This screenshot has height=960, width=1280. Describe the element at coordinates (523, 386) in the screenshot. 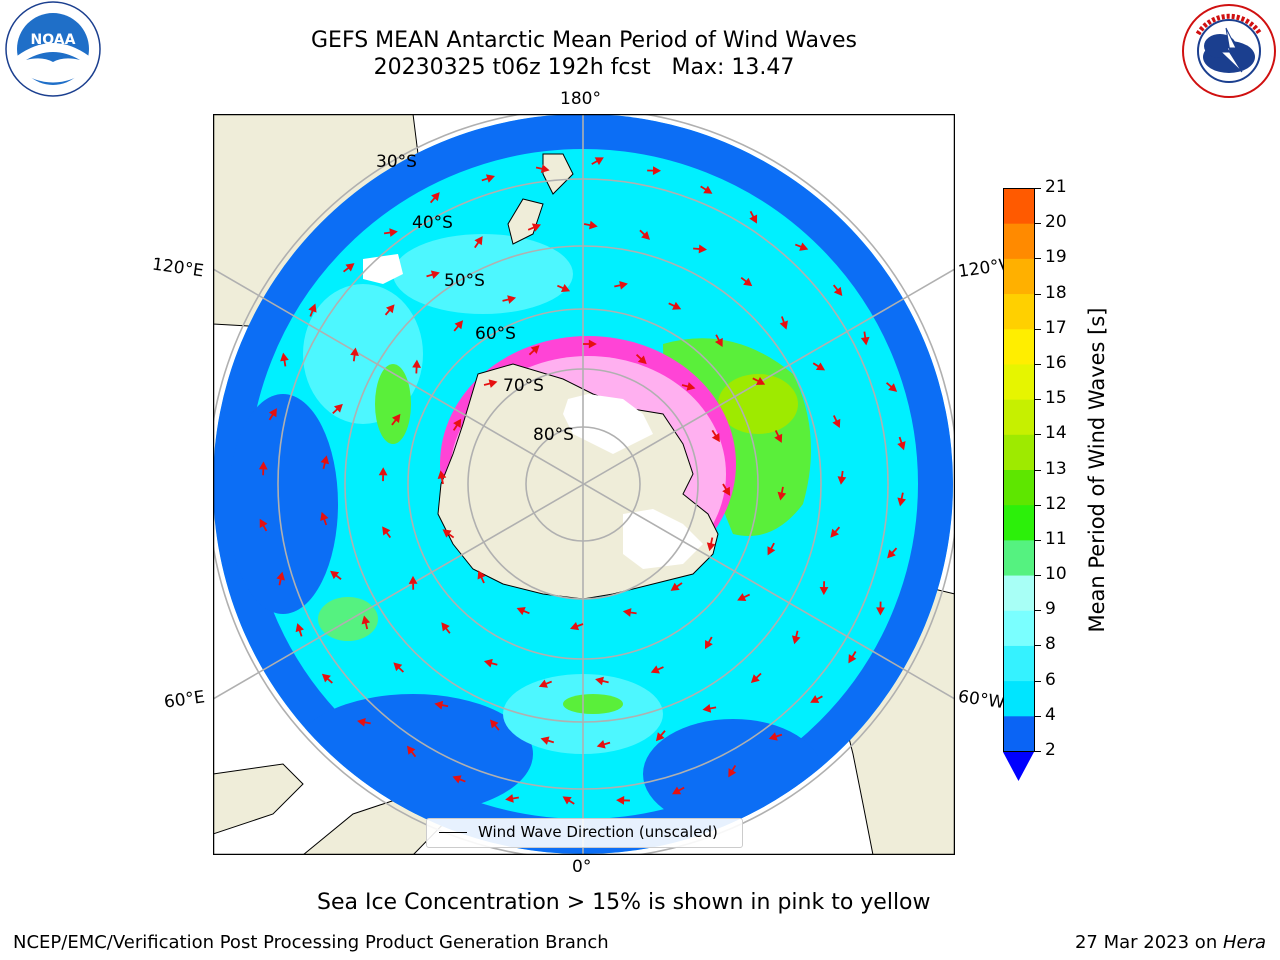

I see `lat-label-70s: 70°S` at that location.